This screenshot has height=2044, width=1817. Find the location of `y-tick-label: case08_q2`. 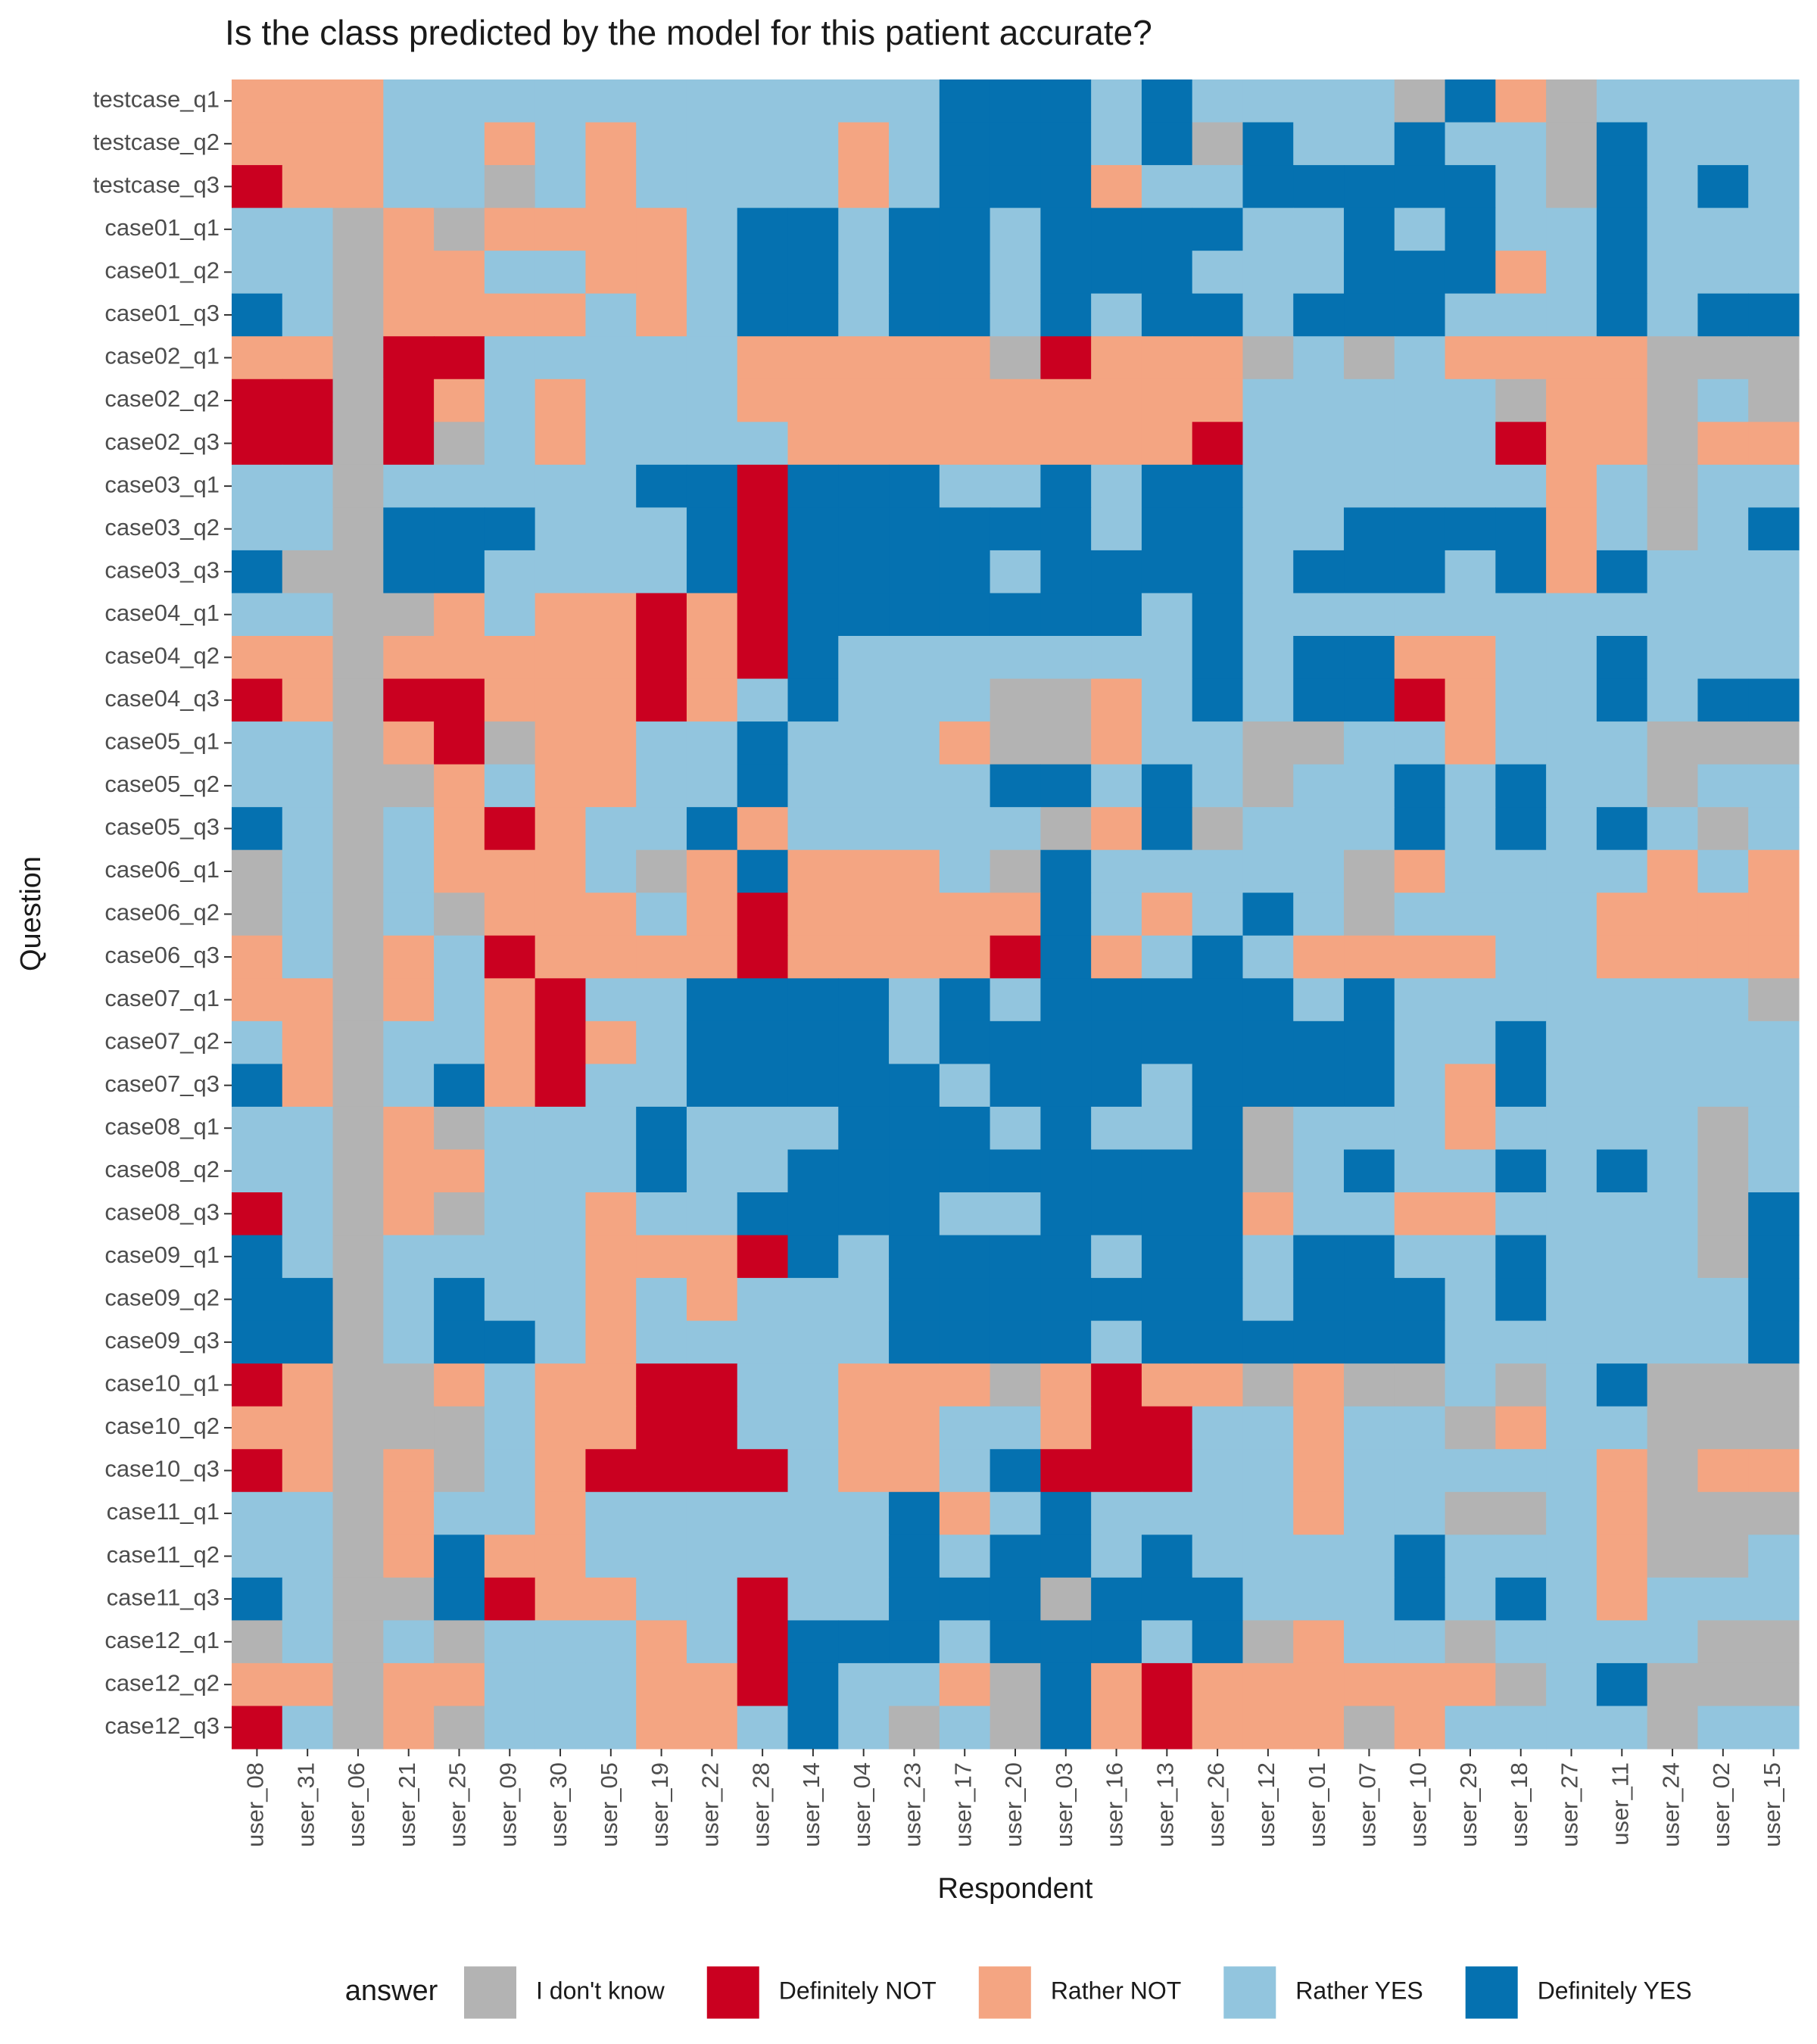

y-tick-label: case08_q2 is located at coordinates (162, 1169).